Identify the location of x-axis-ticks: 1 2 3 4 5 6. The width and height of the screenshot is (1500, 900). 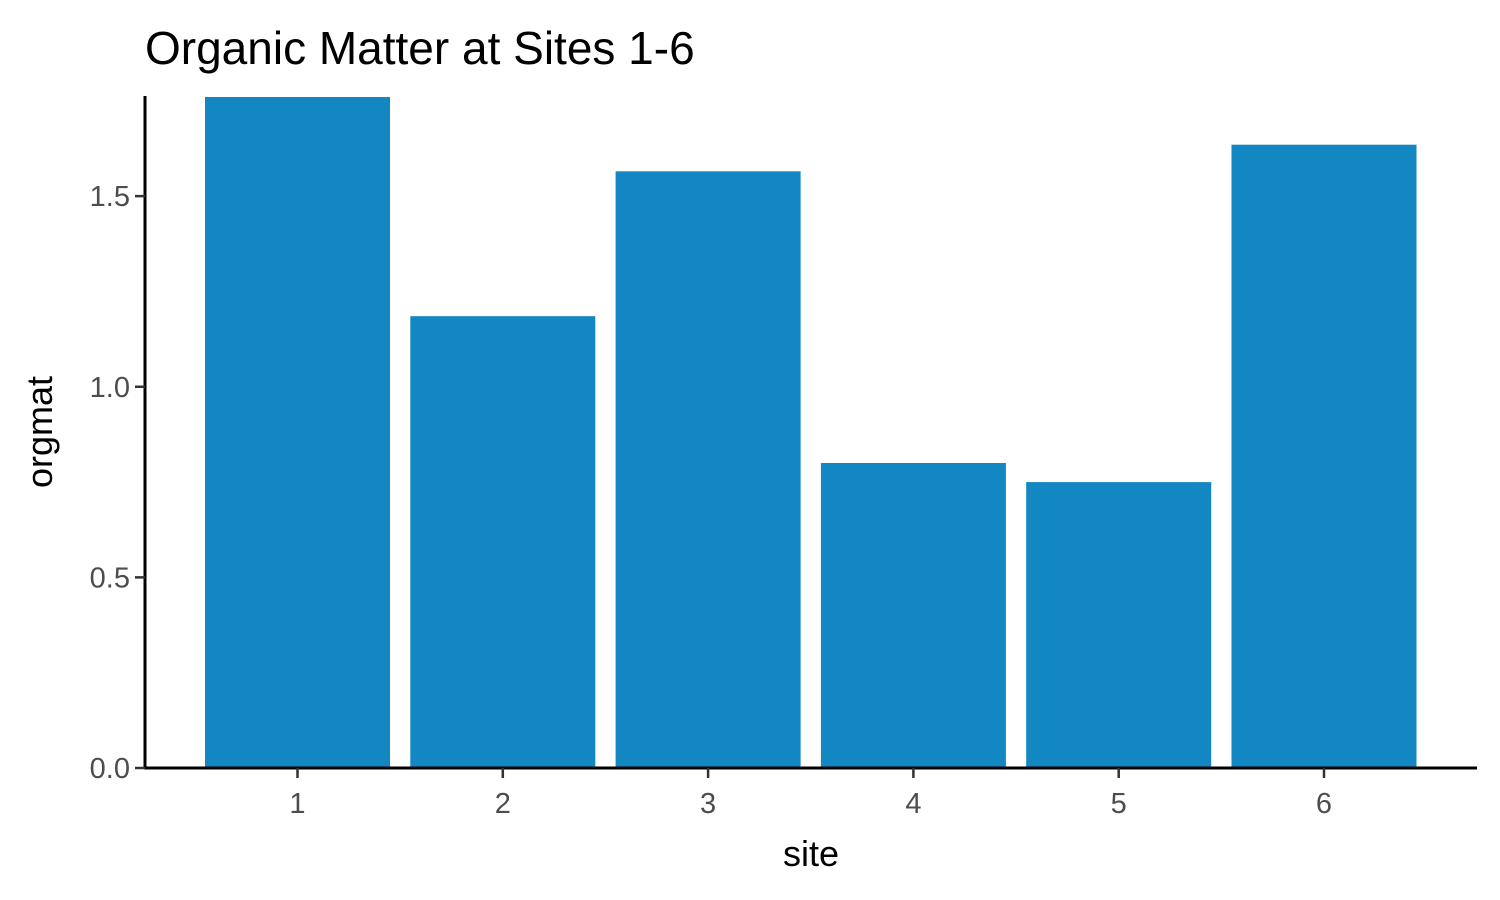
(810, 794).